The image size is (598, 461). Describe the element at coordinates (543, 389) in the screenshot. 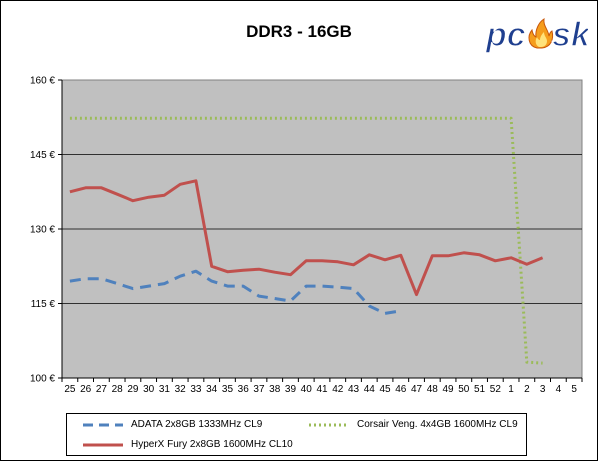

I see `x-tick-label: 3` at that location.